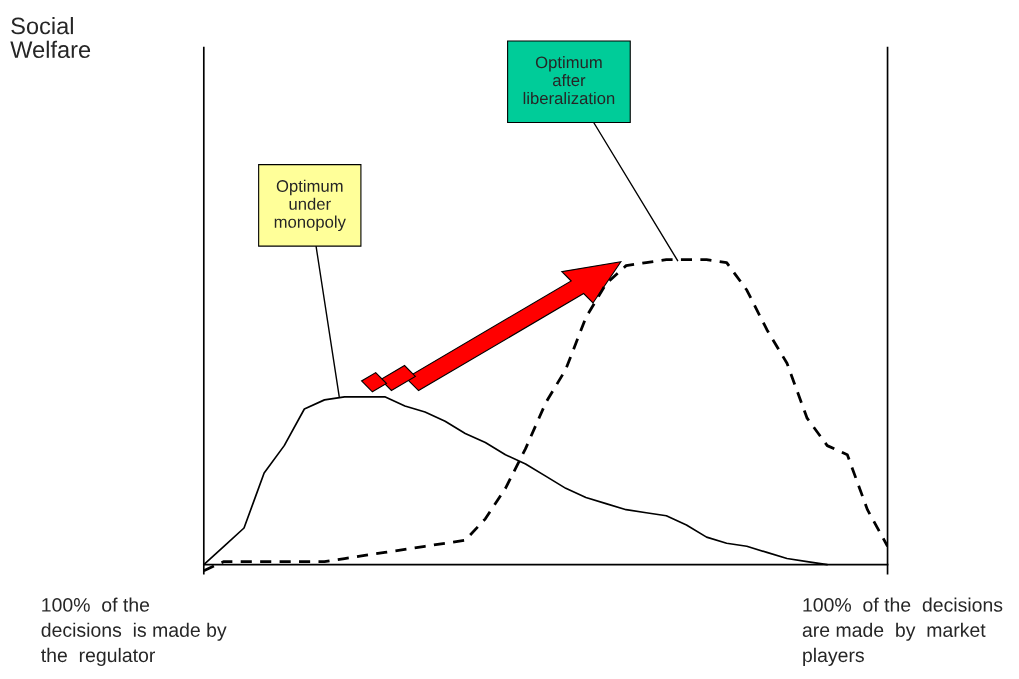 This screenshot has height=679, width=1019. I want to click on text: 100% of the decisions is made by the regulator, so click(134, 631).